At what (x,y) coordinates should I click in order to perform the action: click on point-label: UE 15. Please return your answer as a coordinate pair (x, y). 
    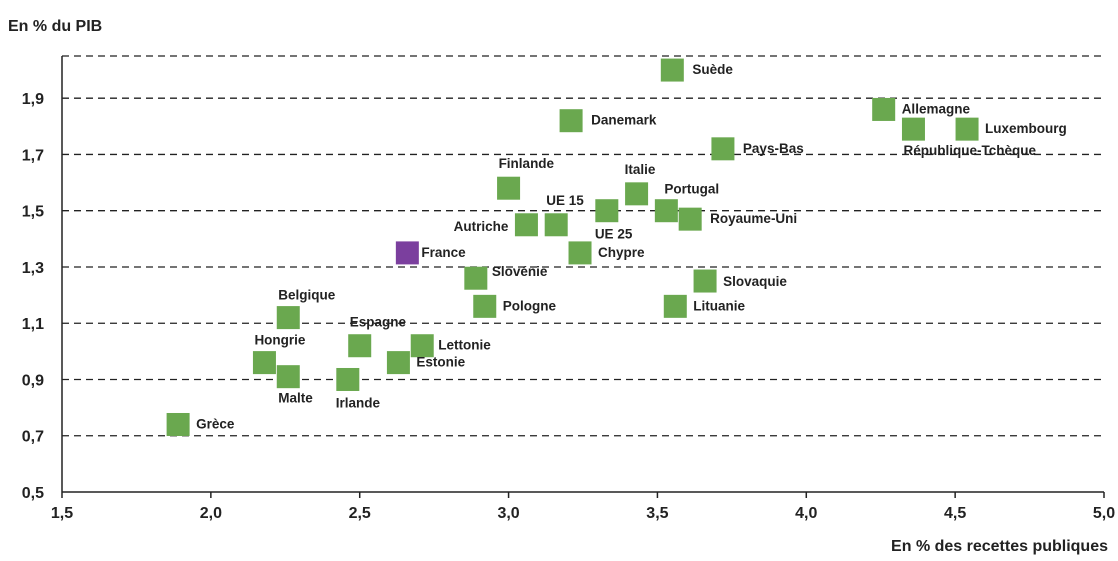
    Looking at the image, I should click on (565, 200).